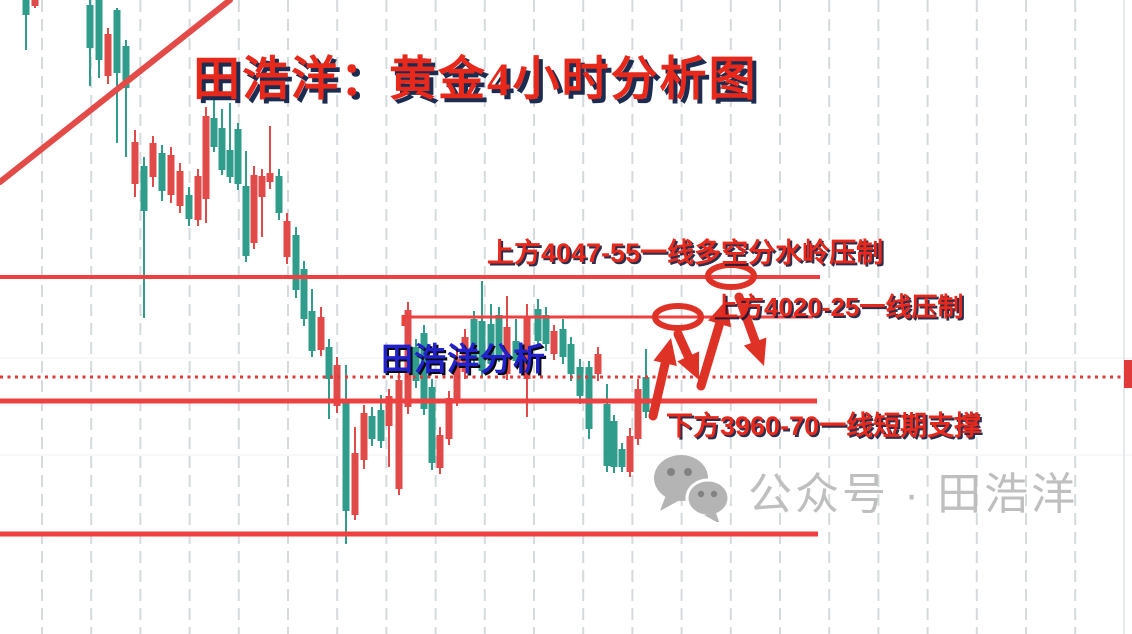 The height and width of the screenshot is (634, 1132). Describe the element at coordinates (116, 92) in the screenshot. I see `trendline` at that location.